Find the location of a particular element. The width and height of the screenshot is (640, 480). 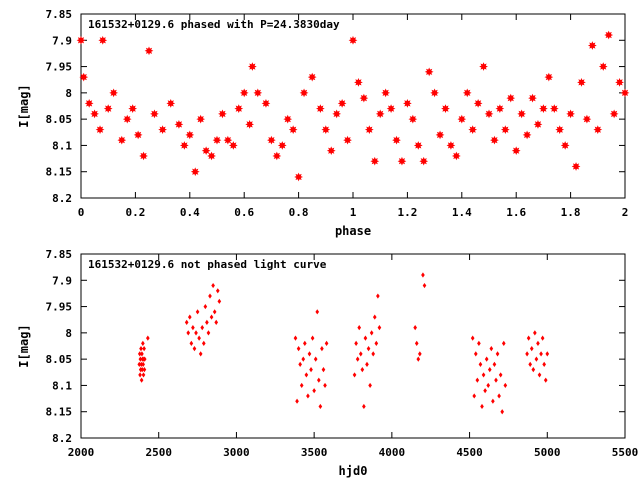

x-tick-label: 0.2 is located at coordinates (135, 212).